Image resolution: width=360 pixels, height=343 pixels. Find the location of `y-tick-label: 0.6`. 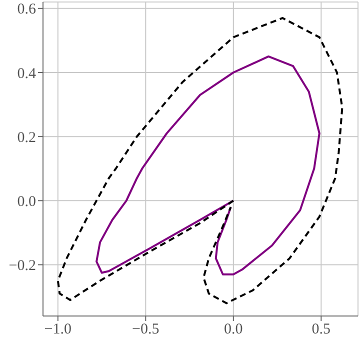

y-tick-label: 0.6 is located at coordinates (26, 10).